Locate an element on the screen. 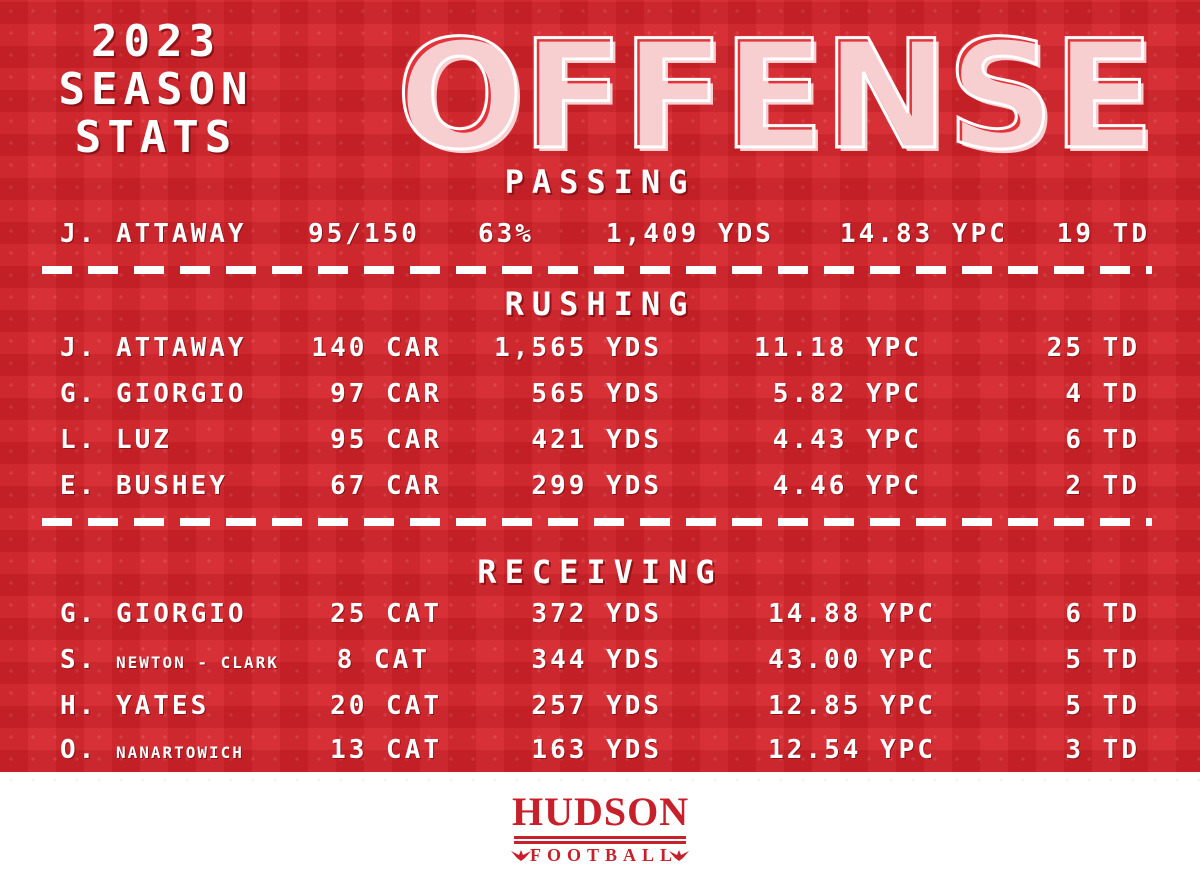 The width and height of the screenshot is (1200, 872). offense-title: OFFENSE is located at coordinates (776, 96).